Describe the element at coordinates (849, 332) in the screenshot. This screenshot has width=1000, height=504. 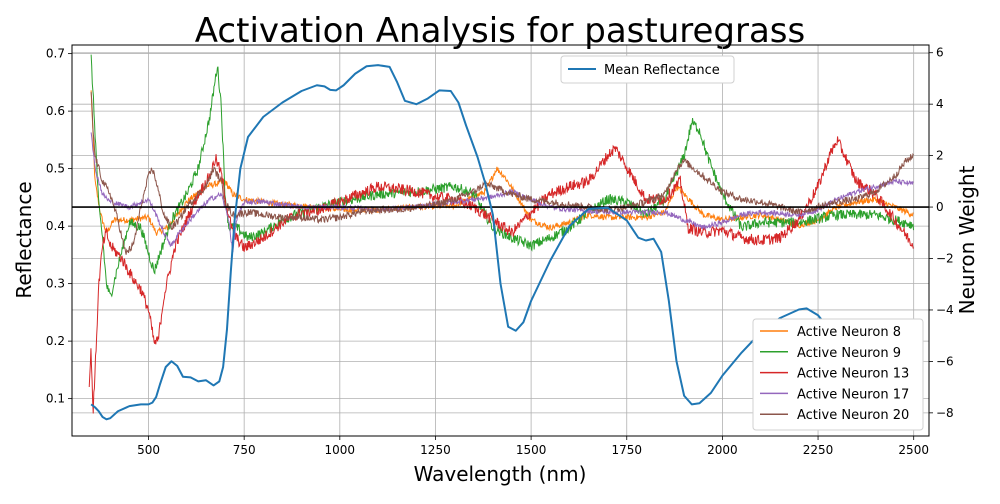
I see `legend-entry: Active Neuron 8` at that location.